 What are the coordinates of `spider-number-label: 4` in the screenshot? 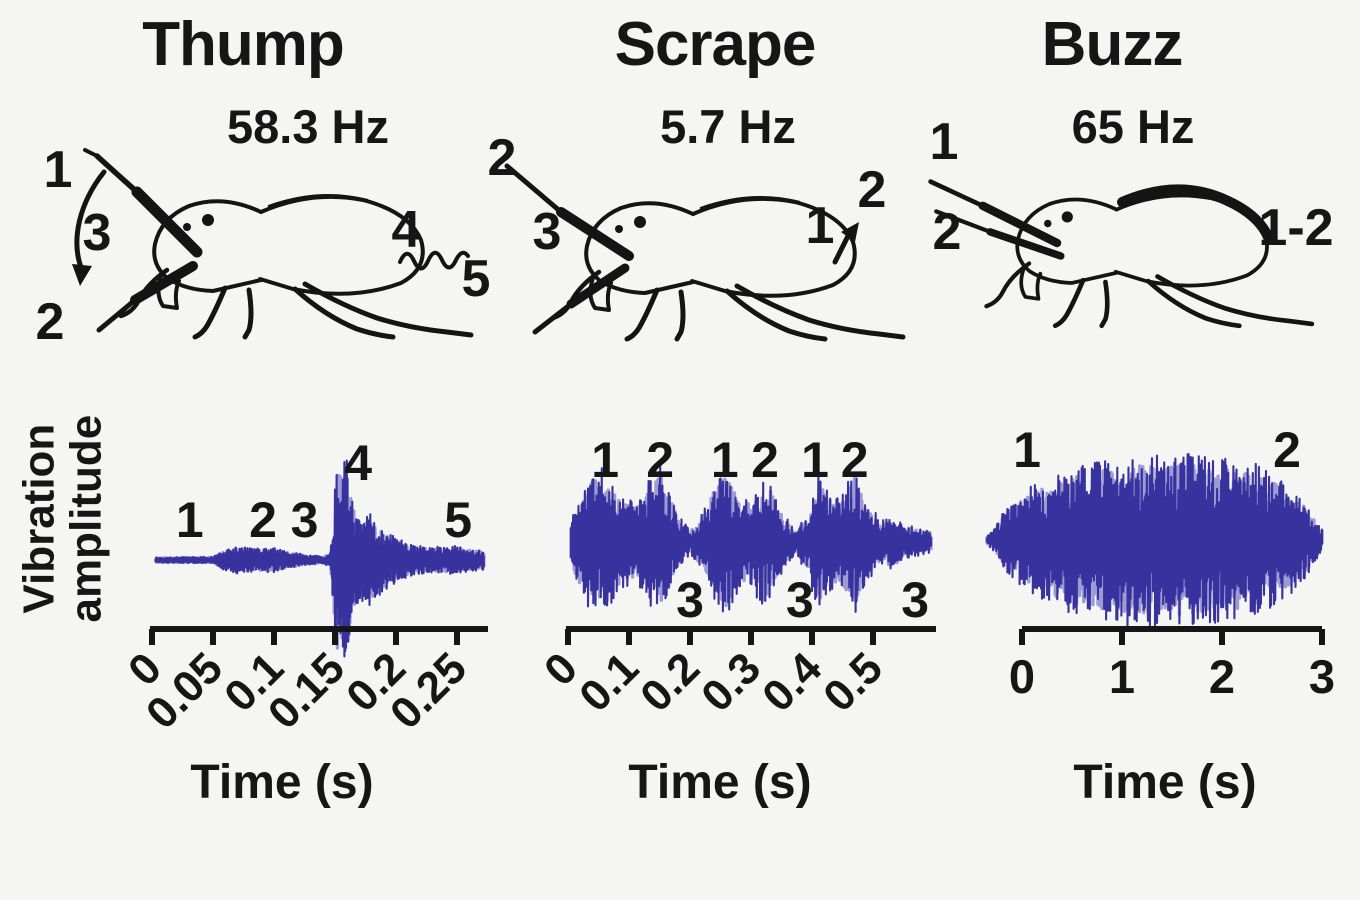 It's located at (406, 230).